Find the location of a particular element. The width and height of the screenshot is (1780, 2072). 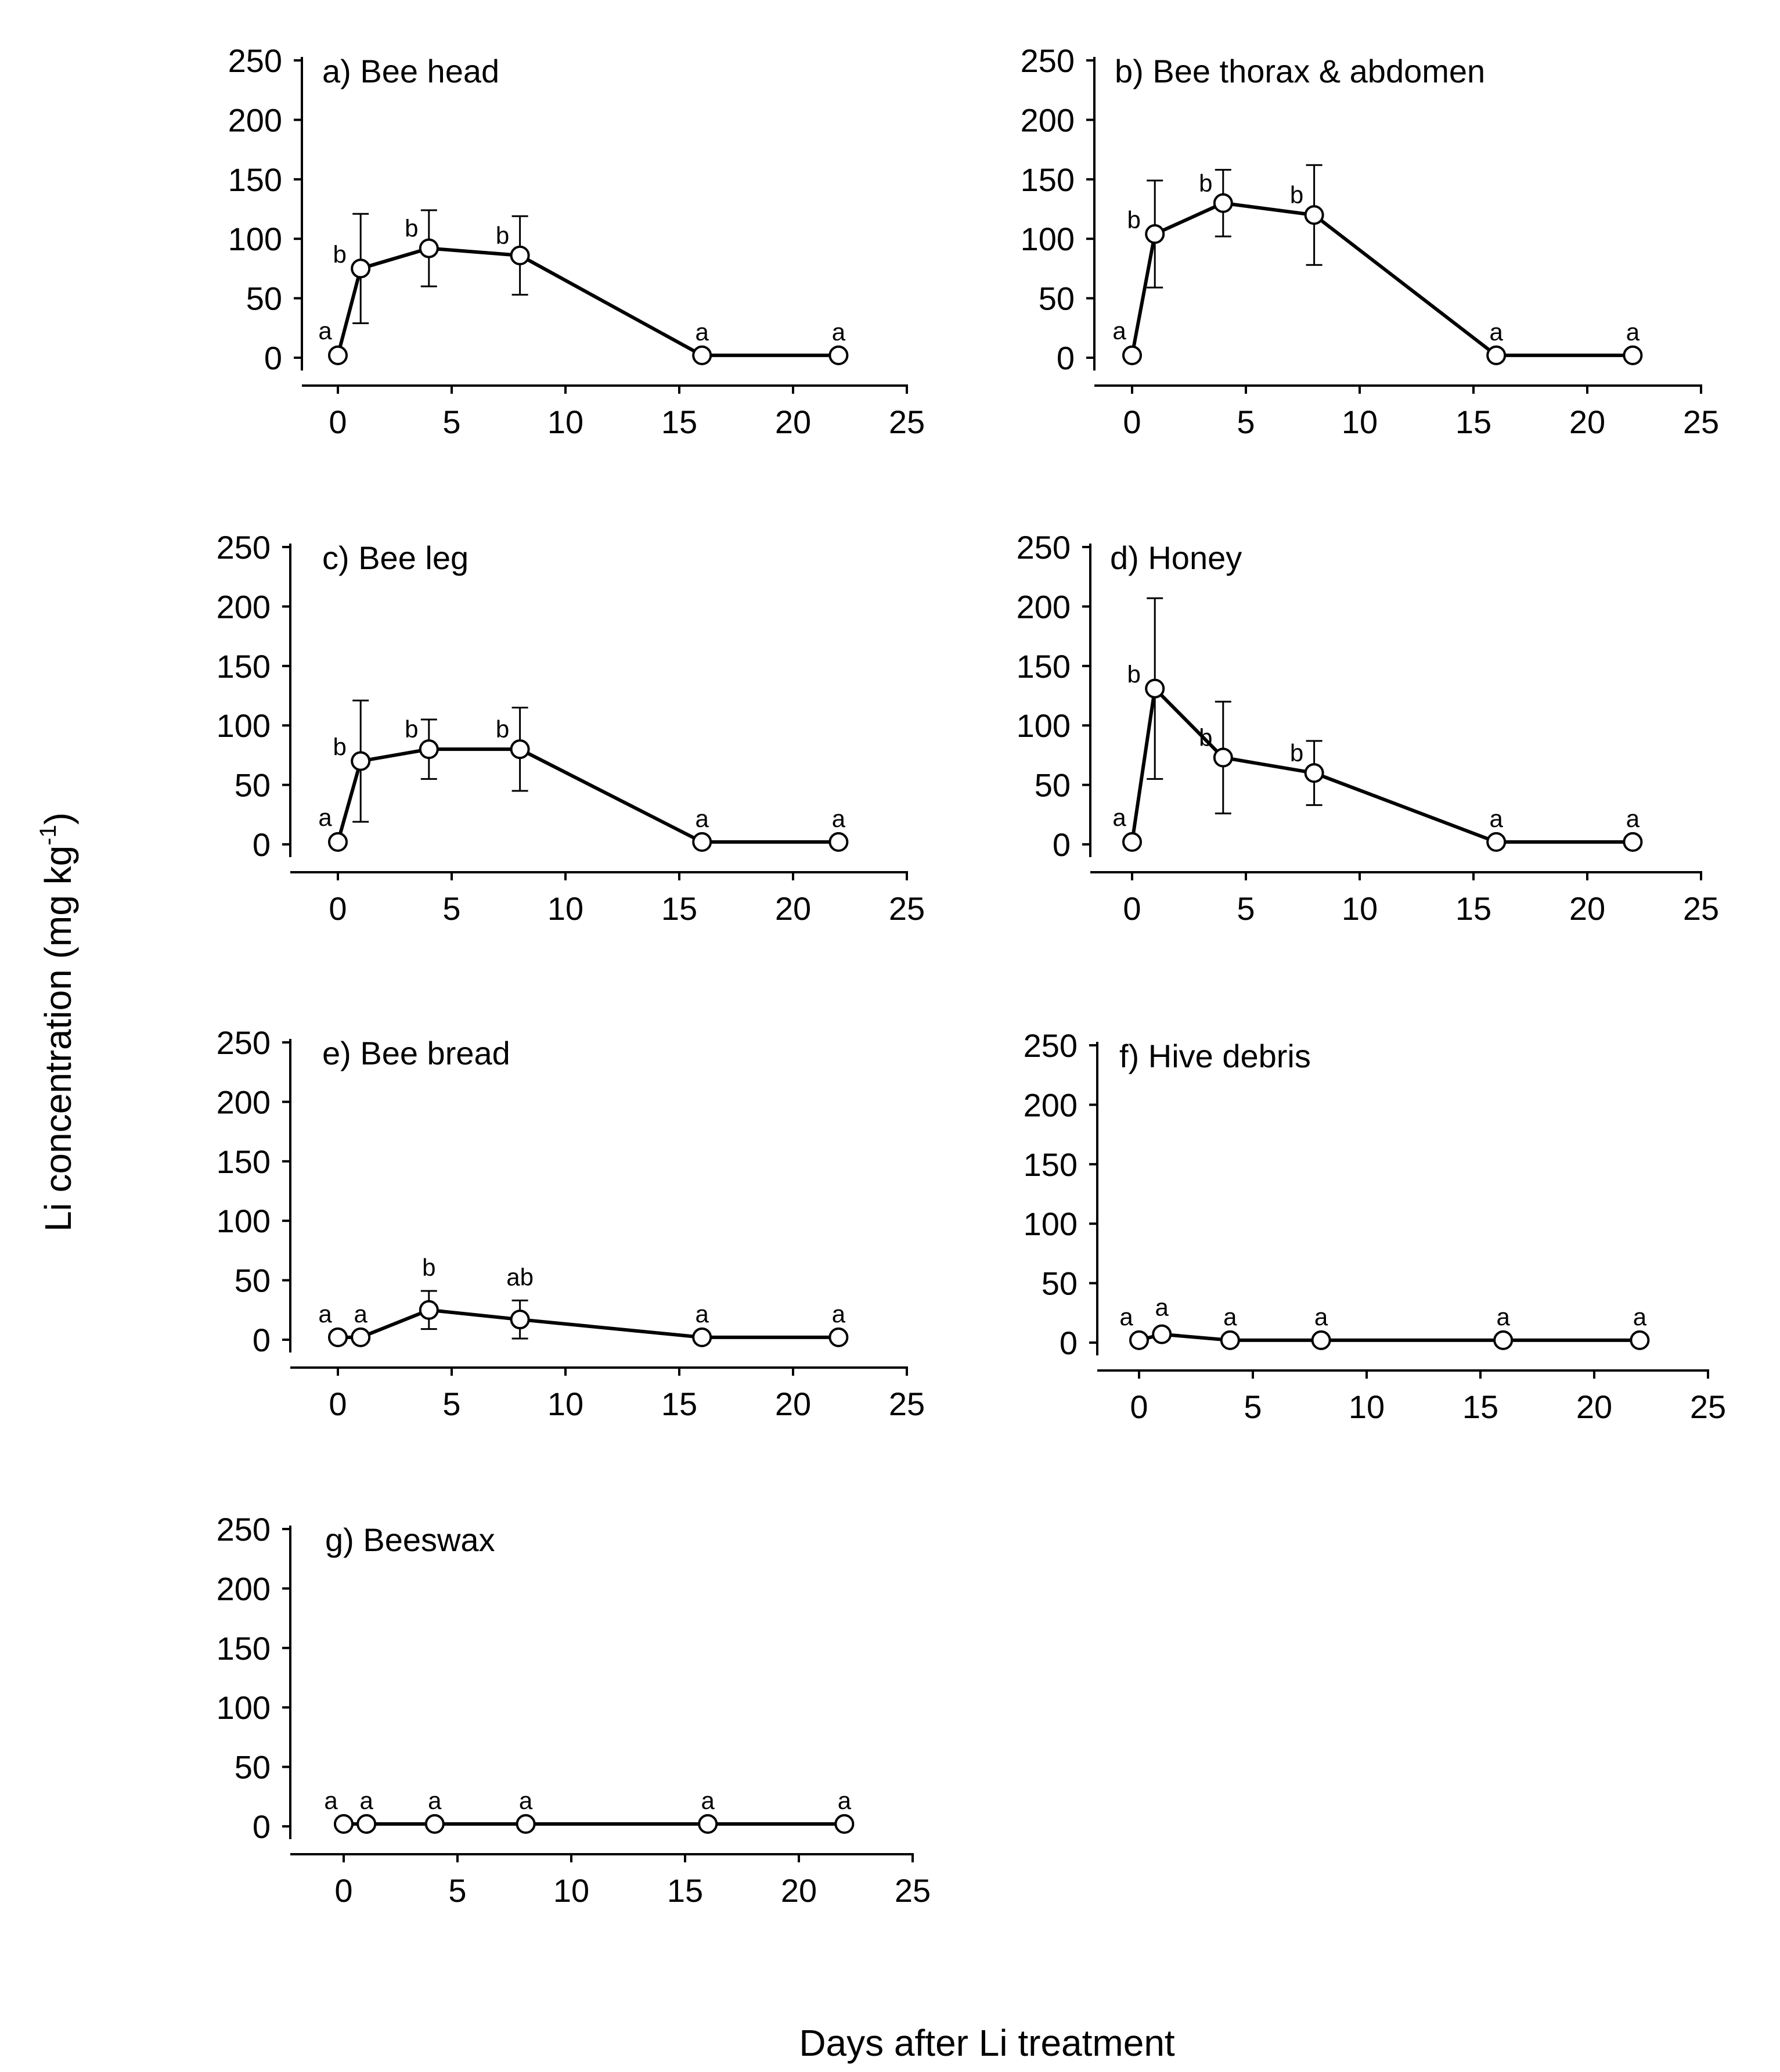

significance-letter: ab is located at coordinates (520, 1276).